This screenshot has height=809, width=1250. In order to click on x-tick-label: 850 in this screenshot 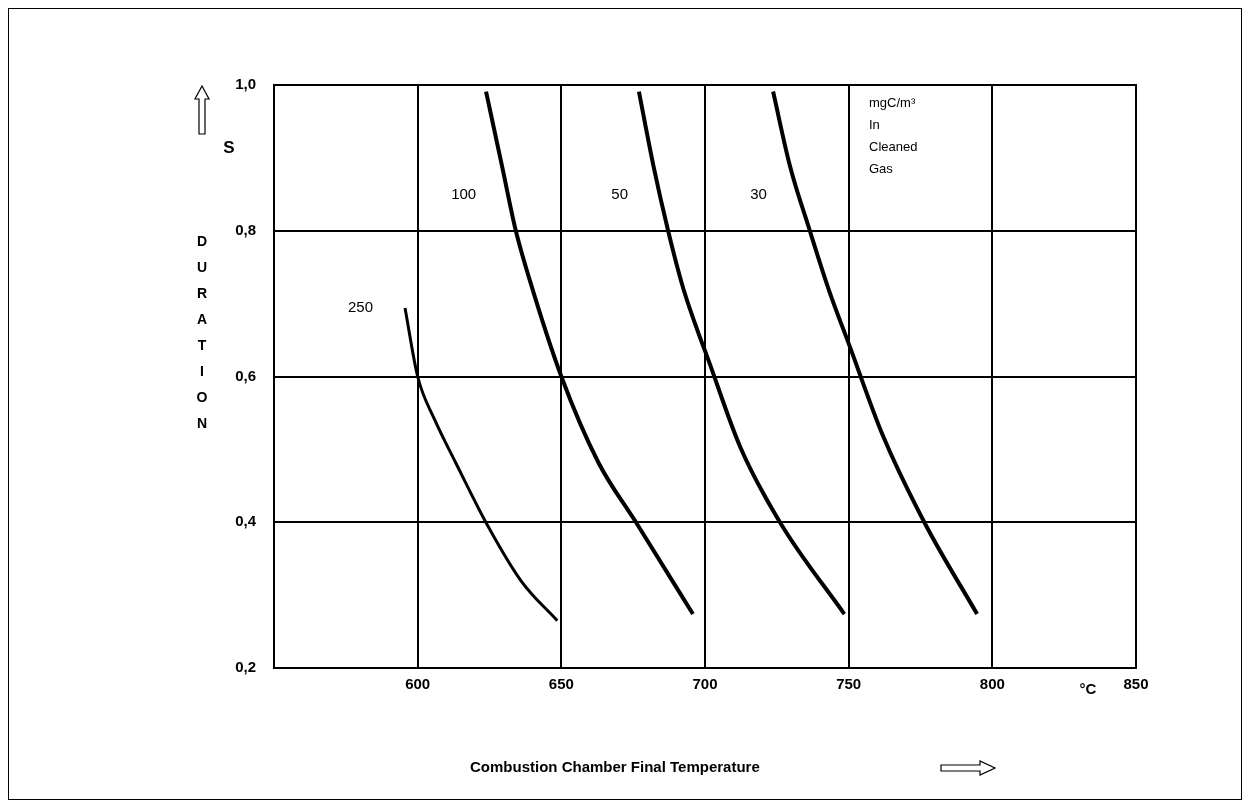, I will do `click(1136, 684)`.